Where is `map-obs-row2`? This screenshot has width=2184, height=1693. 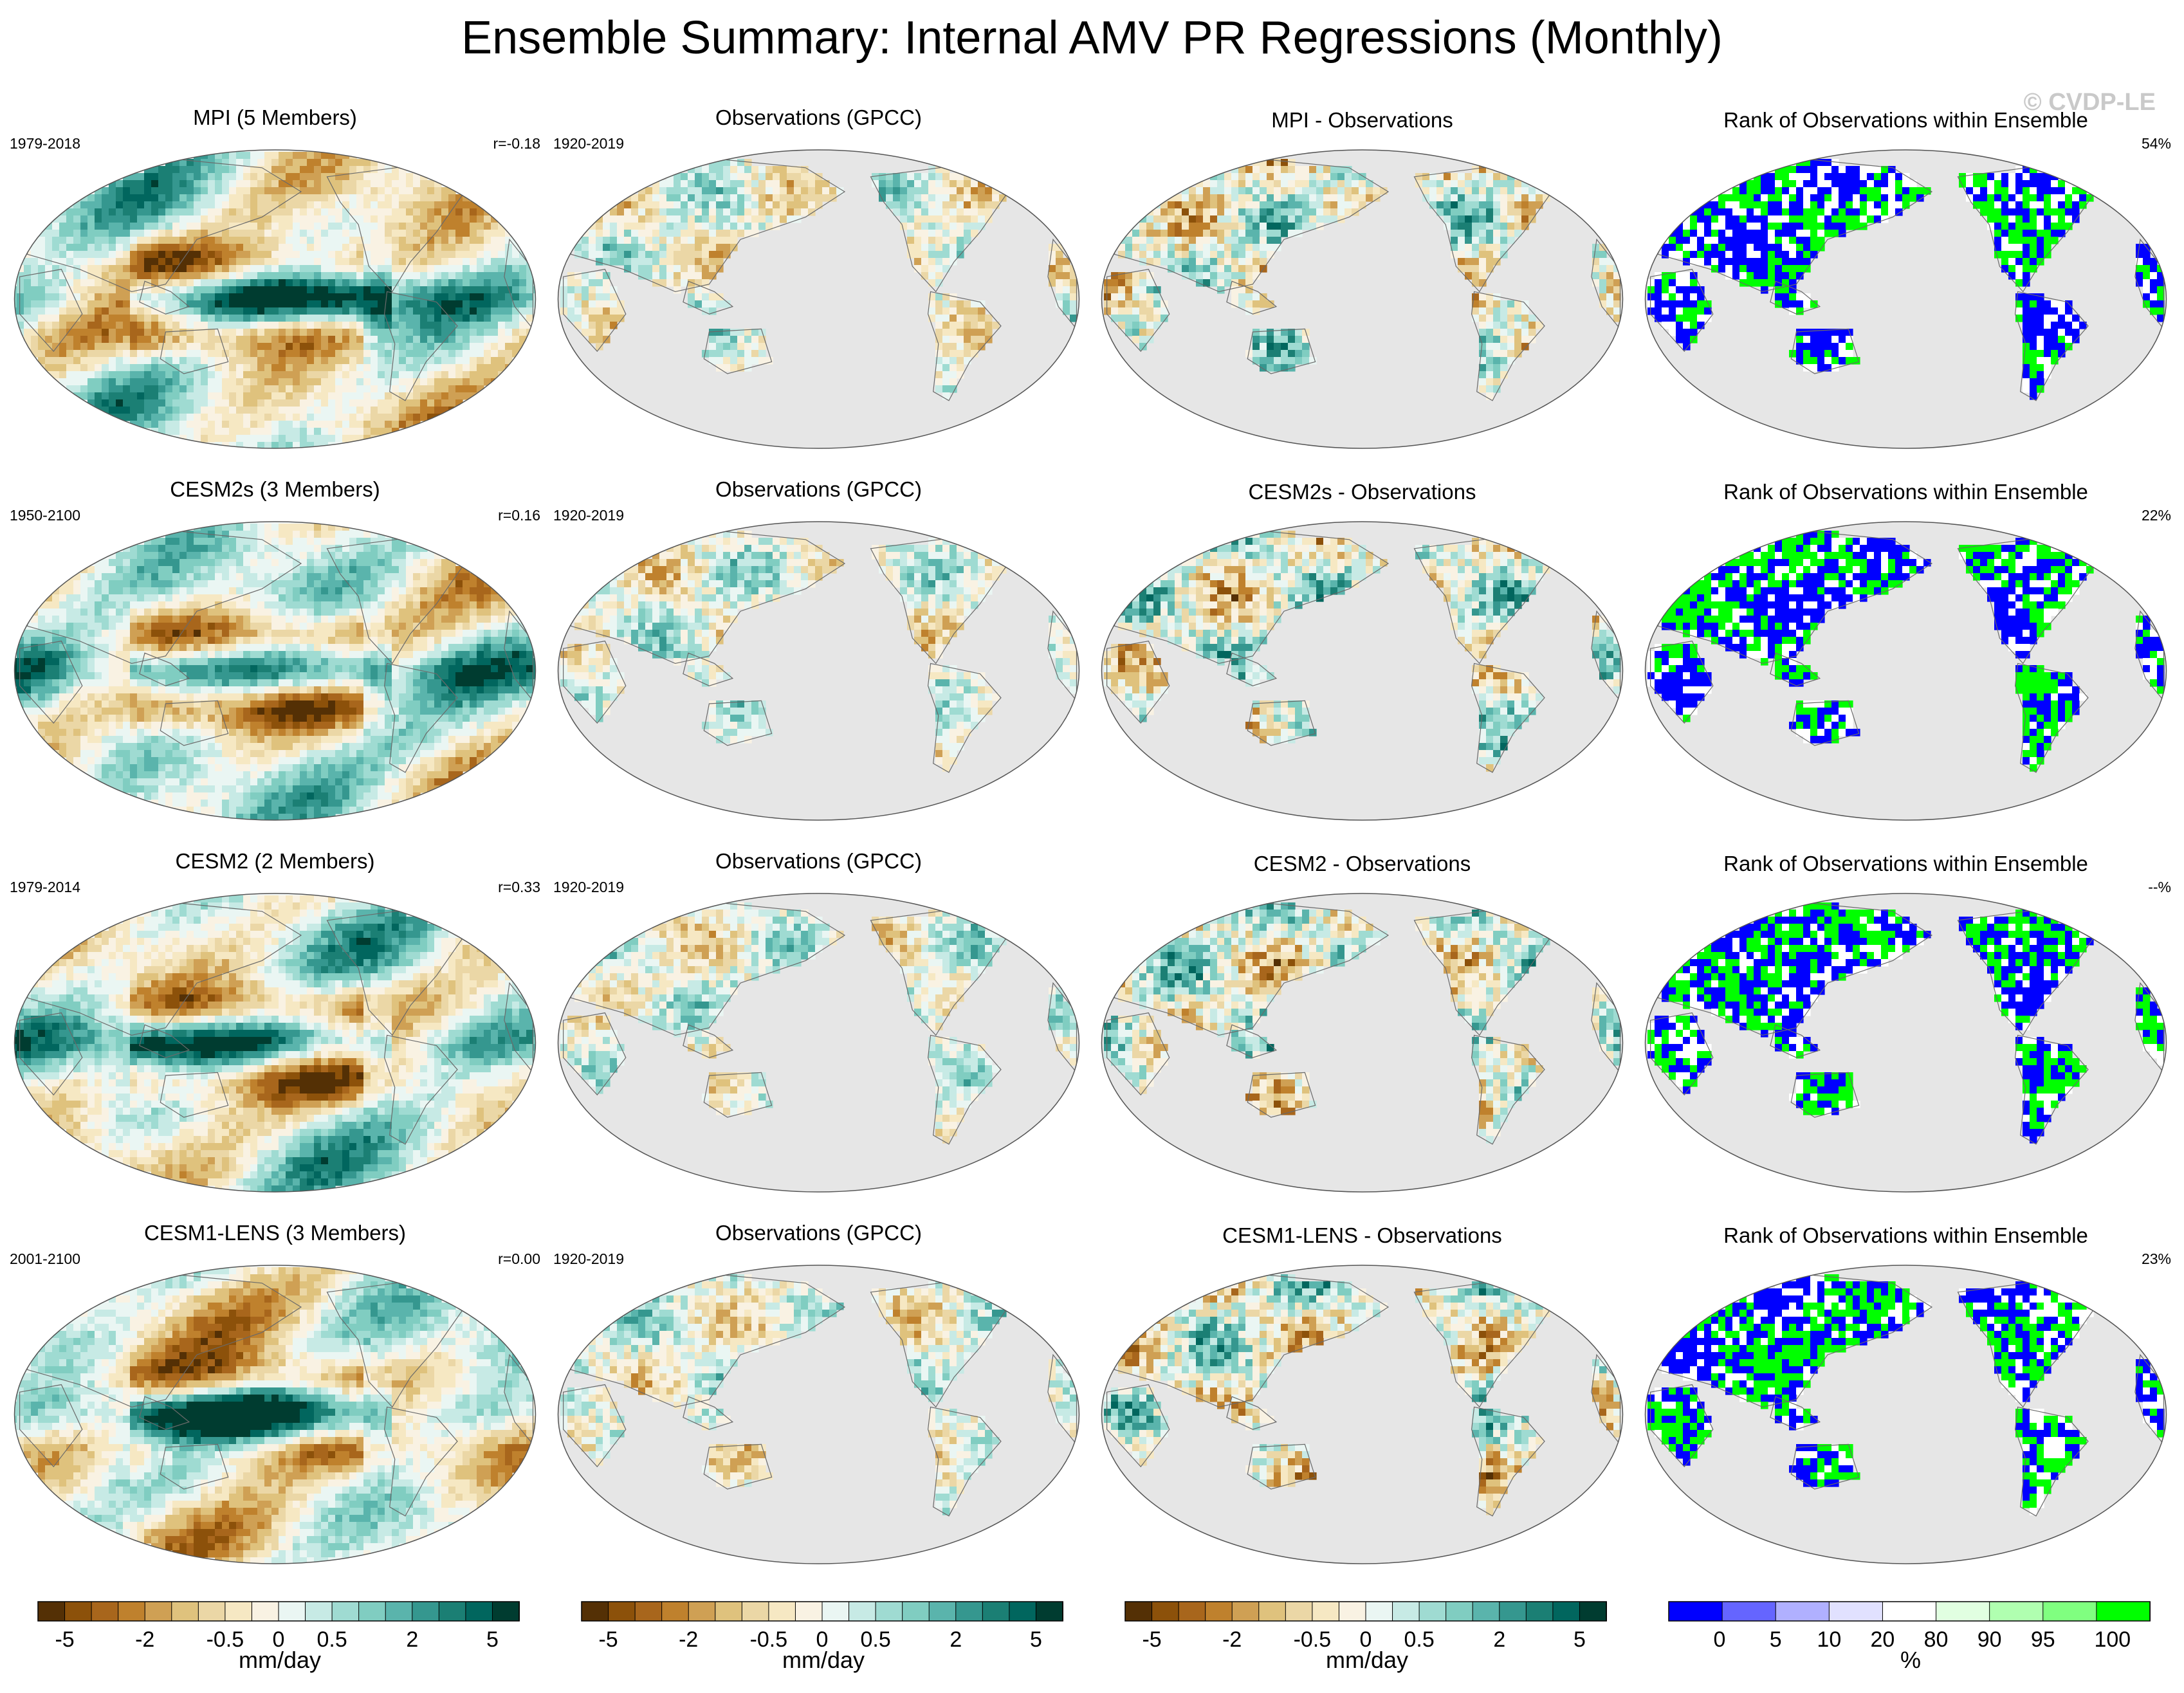
map-obs-row2 is located at coordinates (818, 671).